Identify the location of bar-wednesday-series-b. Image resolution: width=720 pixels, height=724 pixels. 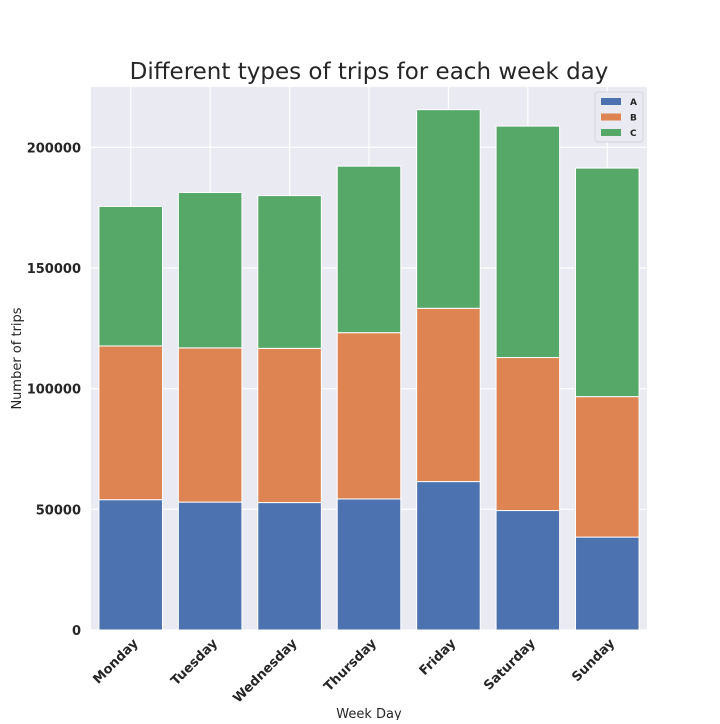
(289, 425).